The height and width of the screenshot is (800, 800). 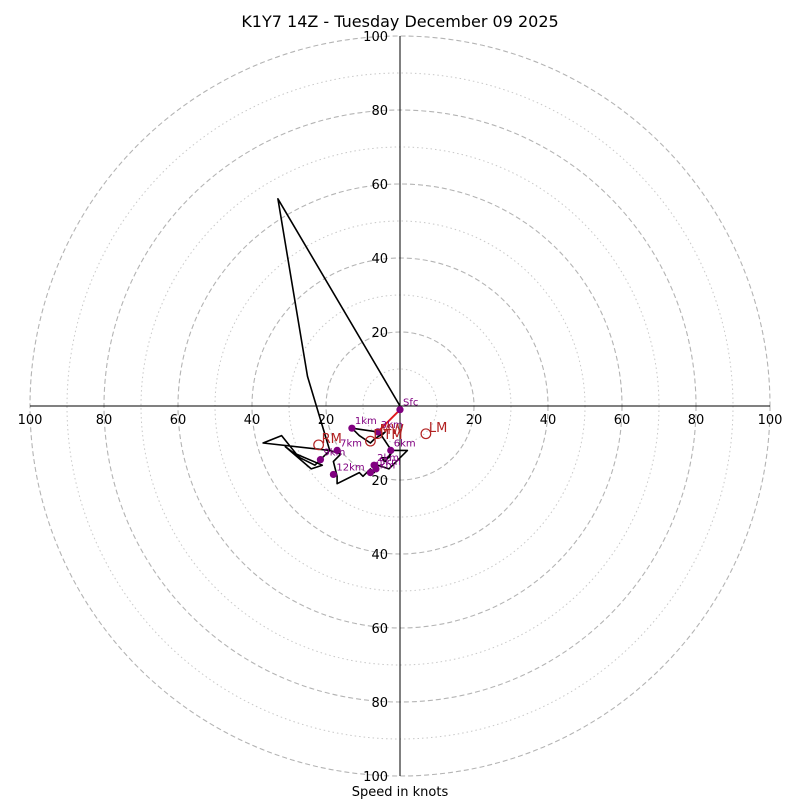 I want to click on height-marker-3km, so click(x=378, y=432).